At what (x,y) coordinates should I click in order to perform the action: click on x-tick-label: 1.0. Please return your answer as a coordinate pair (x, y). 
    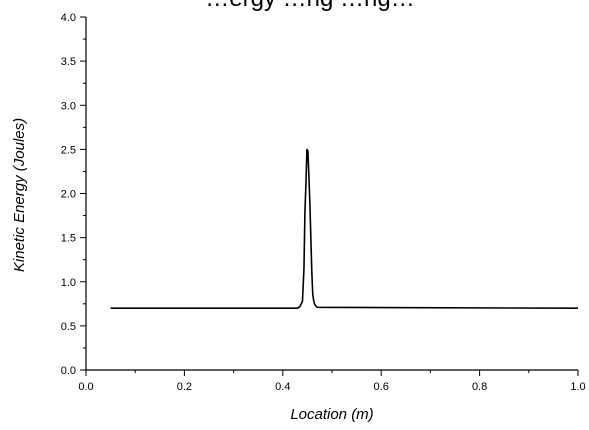
    Looking at the image, I should click on (577, 387).